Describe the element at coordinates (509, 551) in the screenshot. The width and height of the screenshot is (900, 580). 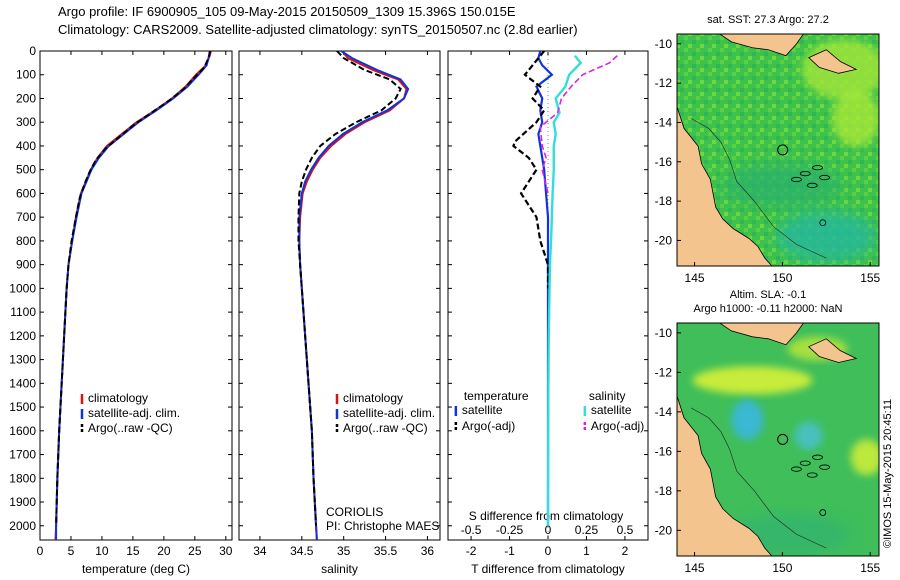
I see `x-tick-label: -1` at that location.